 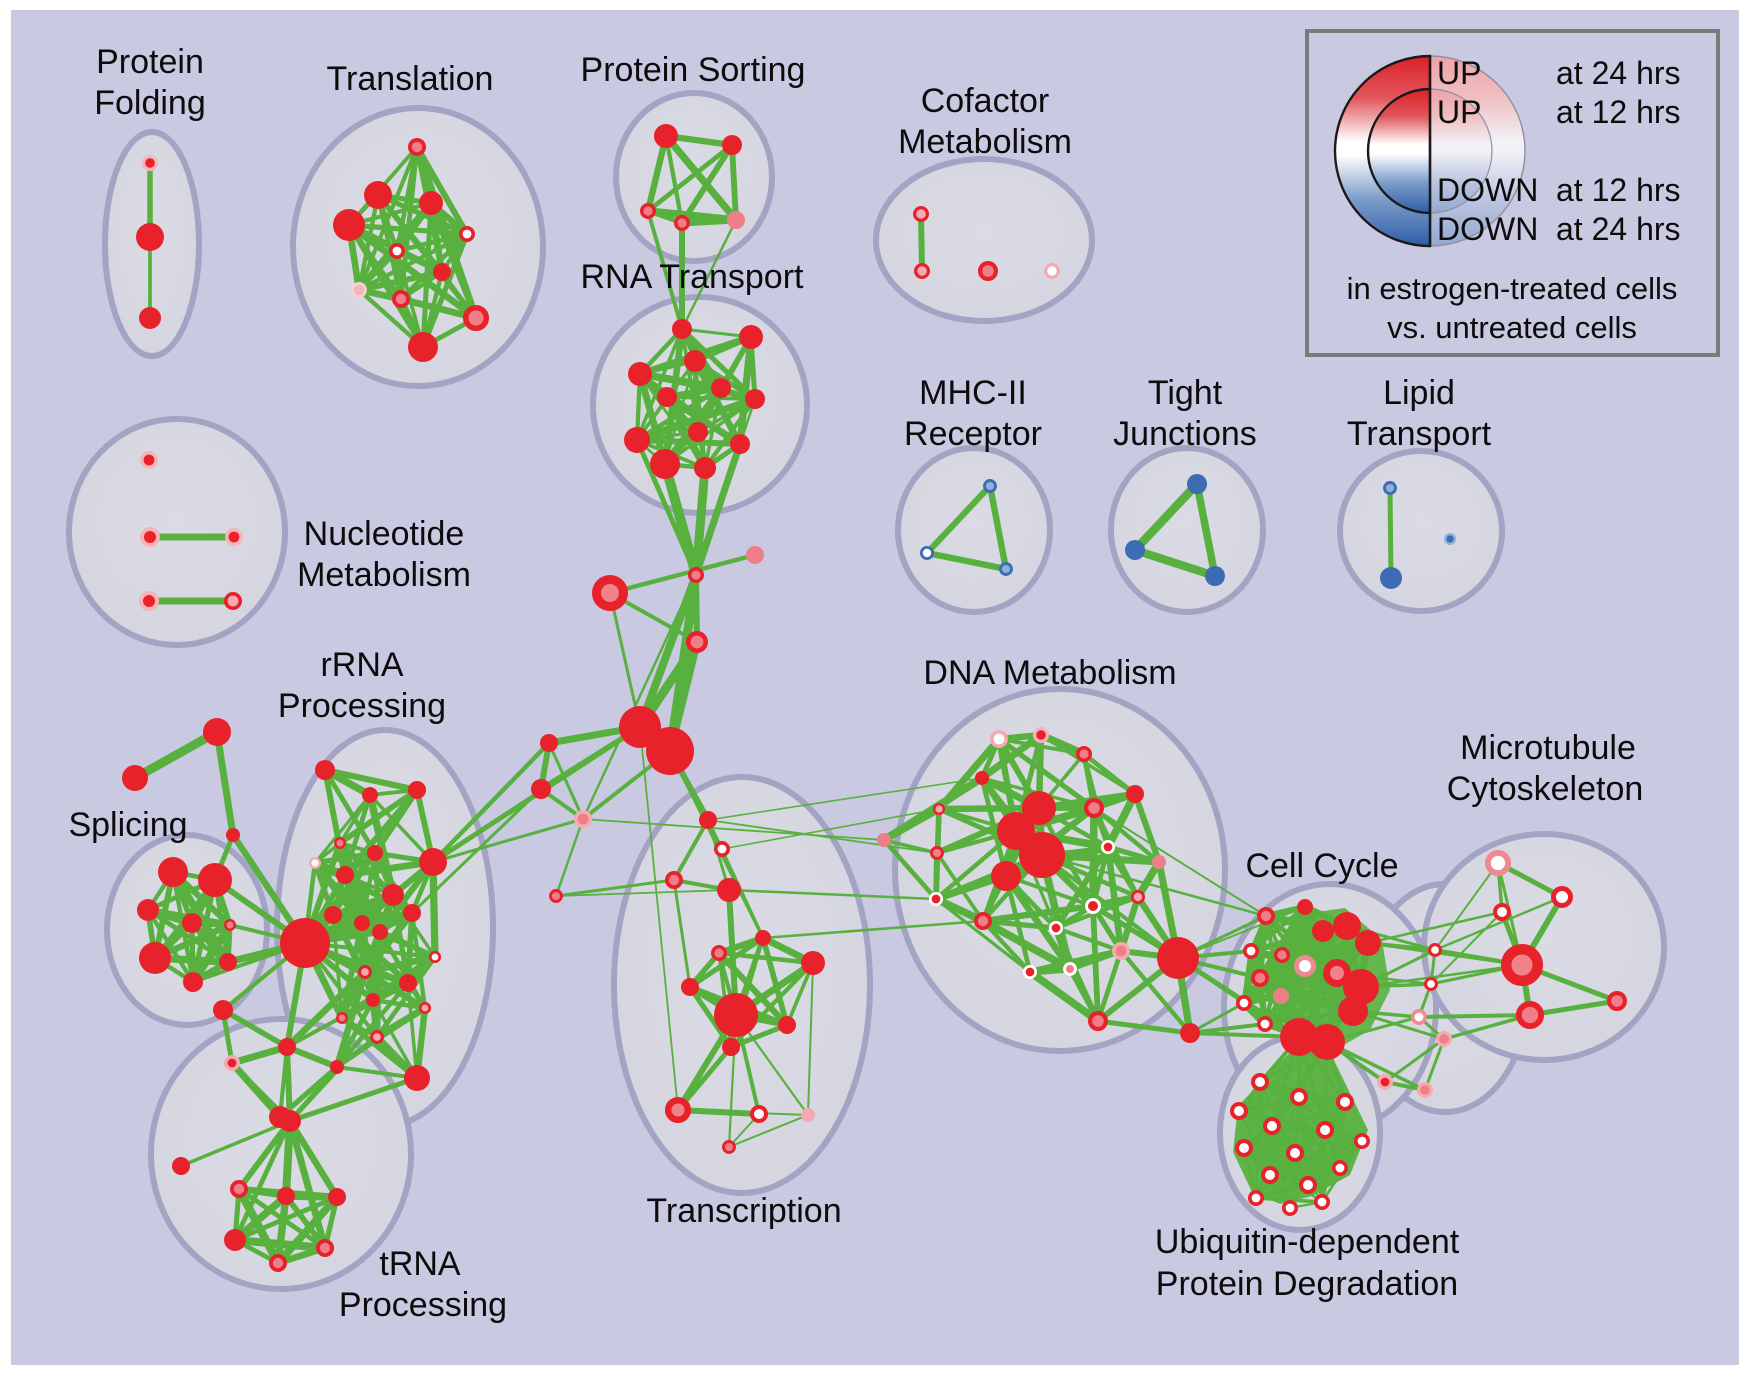 What do you see at coordinates (1321, 866) in the screenshot?
I see `svg-text: Cell Cycle` at bounding box center [1321, 866].